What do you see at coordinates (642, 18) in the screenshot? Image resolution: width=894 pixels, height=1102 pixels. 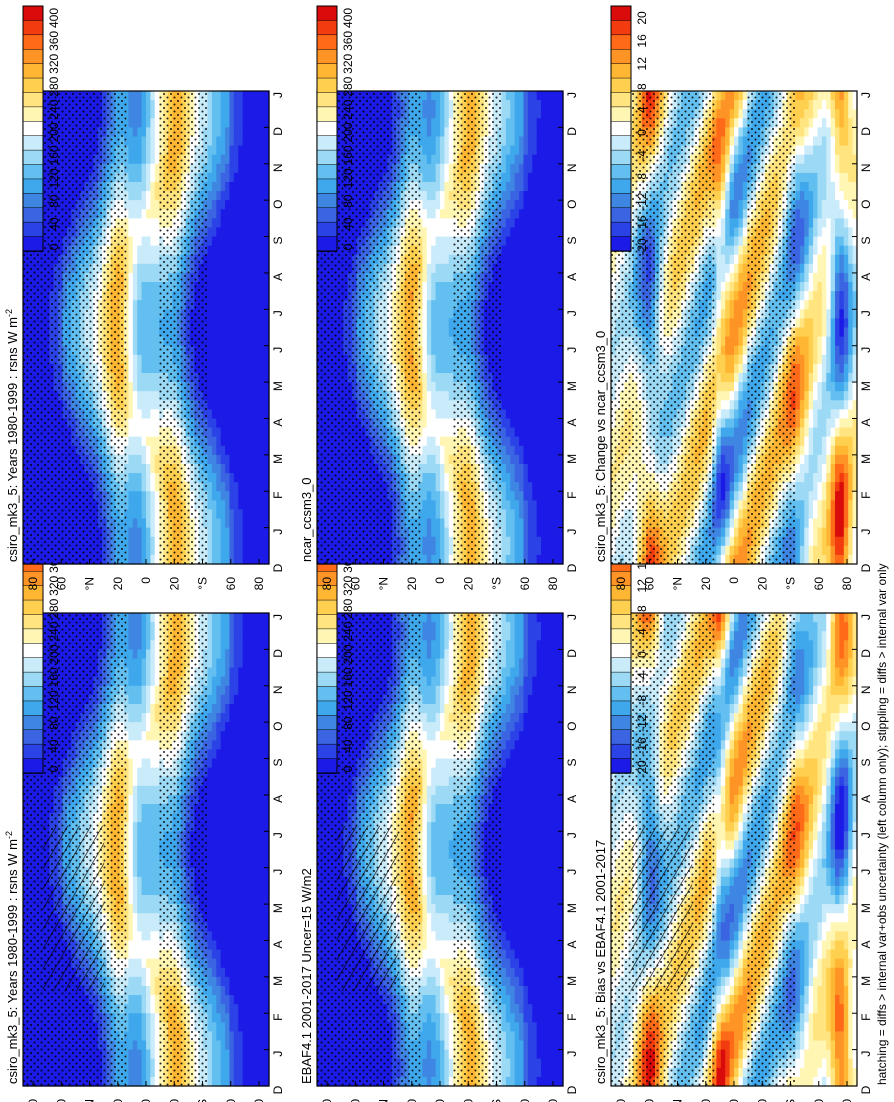 I see `colorbar-label: 20` at bounding box center [642, 18].